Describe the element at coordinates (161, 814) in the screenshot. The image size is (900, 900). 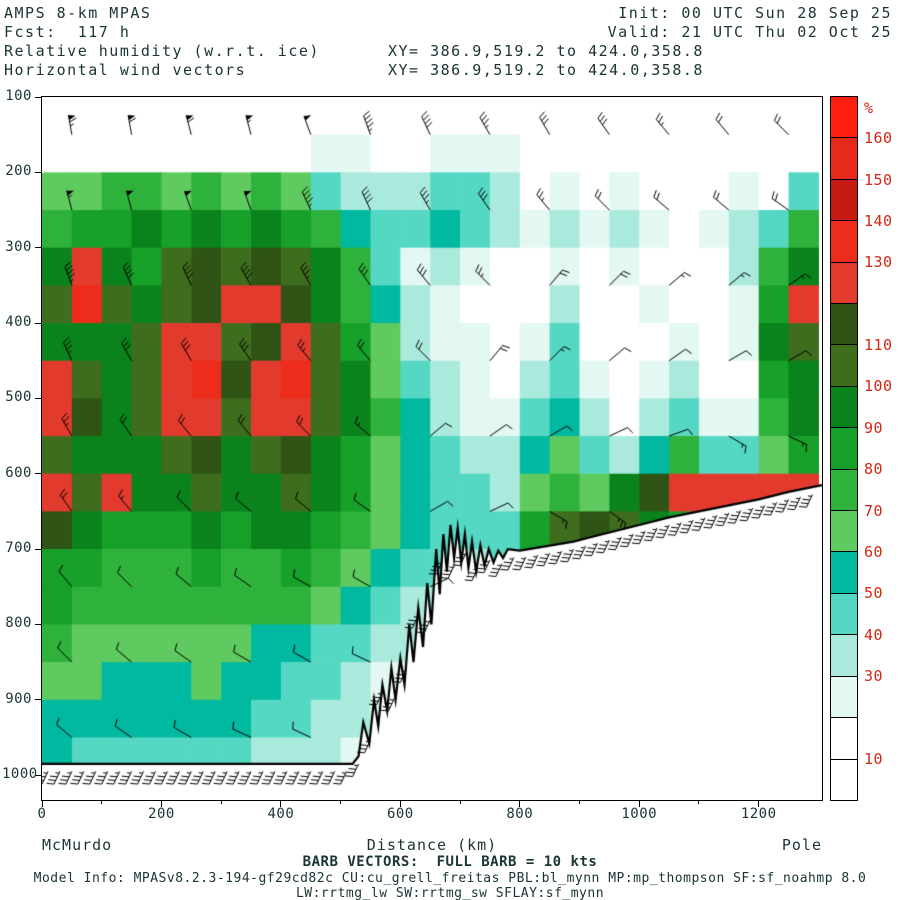
I see `x-tick-label: 200` at that location.